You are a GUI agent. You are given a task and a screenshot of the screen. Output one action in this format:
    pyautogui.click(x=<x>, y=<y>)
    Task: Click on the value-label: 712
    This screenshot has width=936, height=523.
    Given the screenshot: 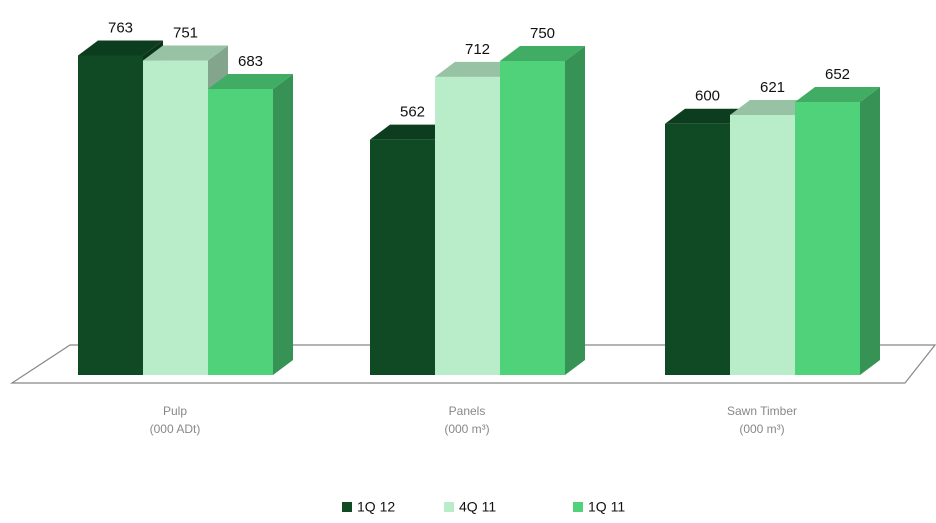 What is the action you would take?
    pyautogui.click(x=477, y=49)
    